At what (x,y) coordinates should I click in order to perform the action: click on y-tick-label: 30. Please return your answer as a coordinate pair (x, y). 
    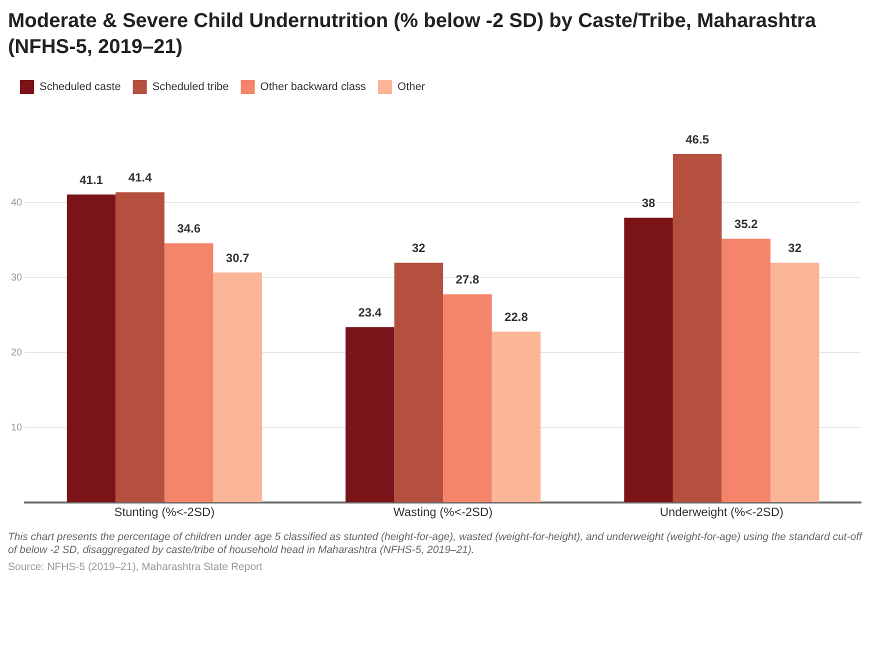
    Looking at the image, I should click on (17, 278).